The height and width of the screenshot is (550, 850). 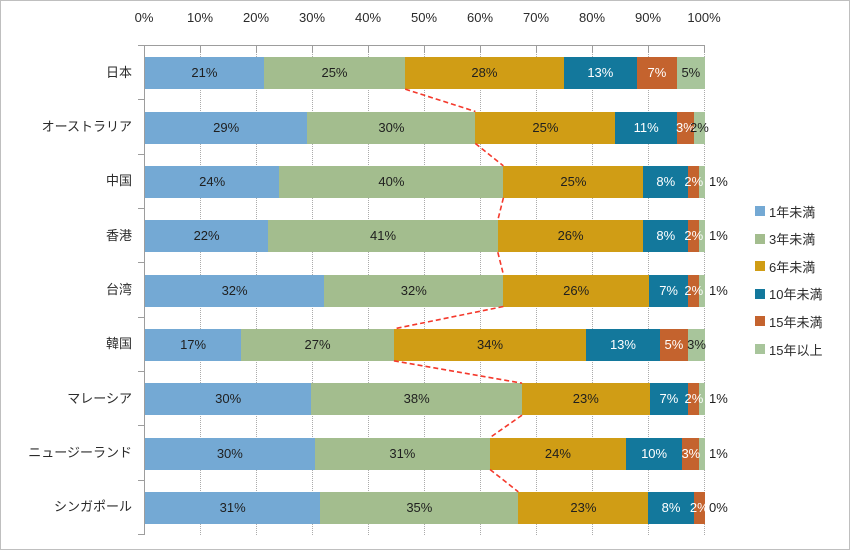 I want to click on bar-segment-label: 3%, so click(x=696, y=344).